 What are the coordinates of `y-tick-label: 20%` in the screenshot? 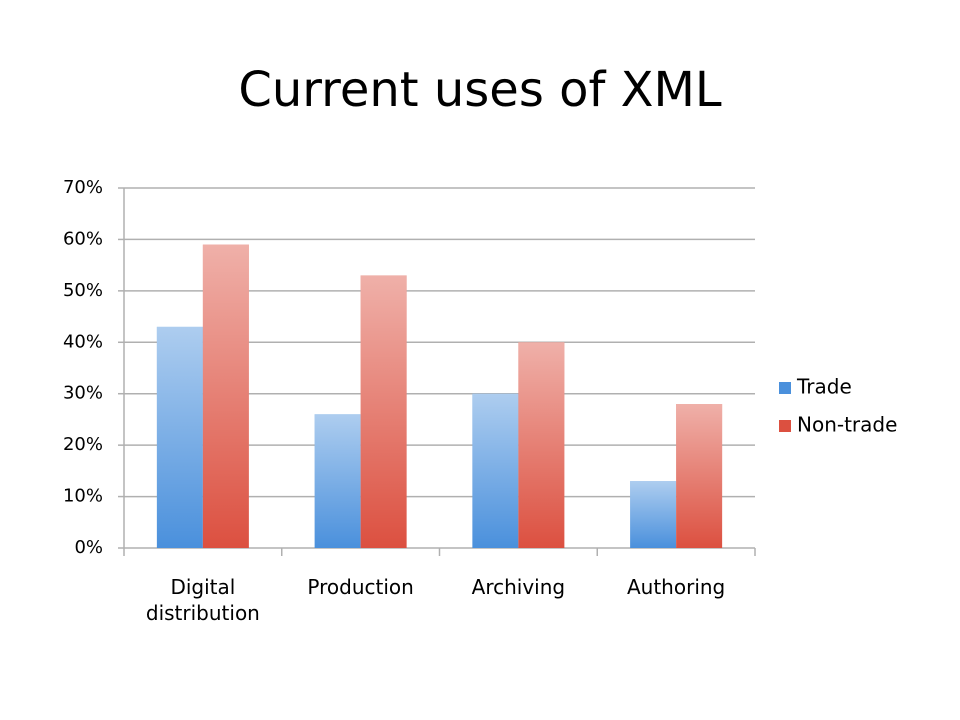 It's located at (83, 444).